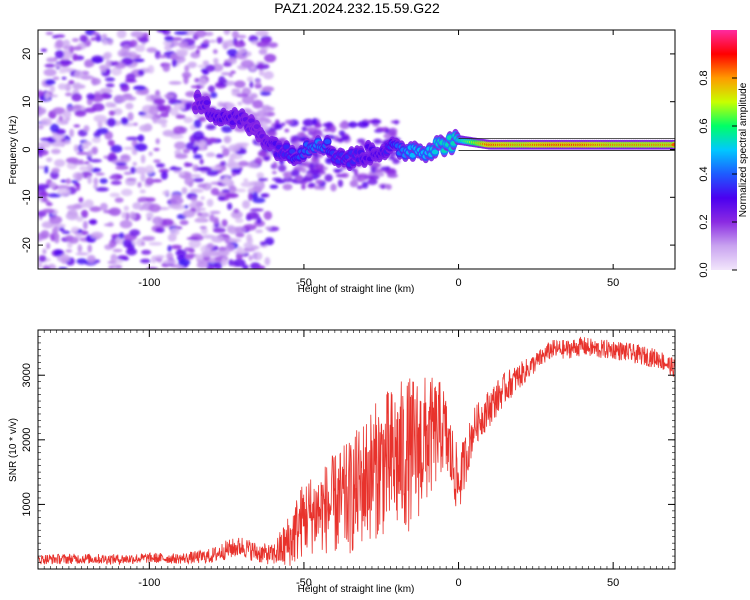 The image size is (750, 600). What do you see at coordinates (356, 589) in the screenshot?
I see `snr-x-label: Height of straight line (km)` at bounding box center [356, 589].